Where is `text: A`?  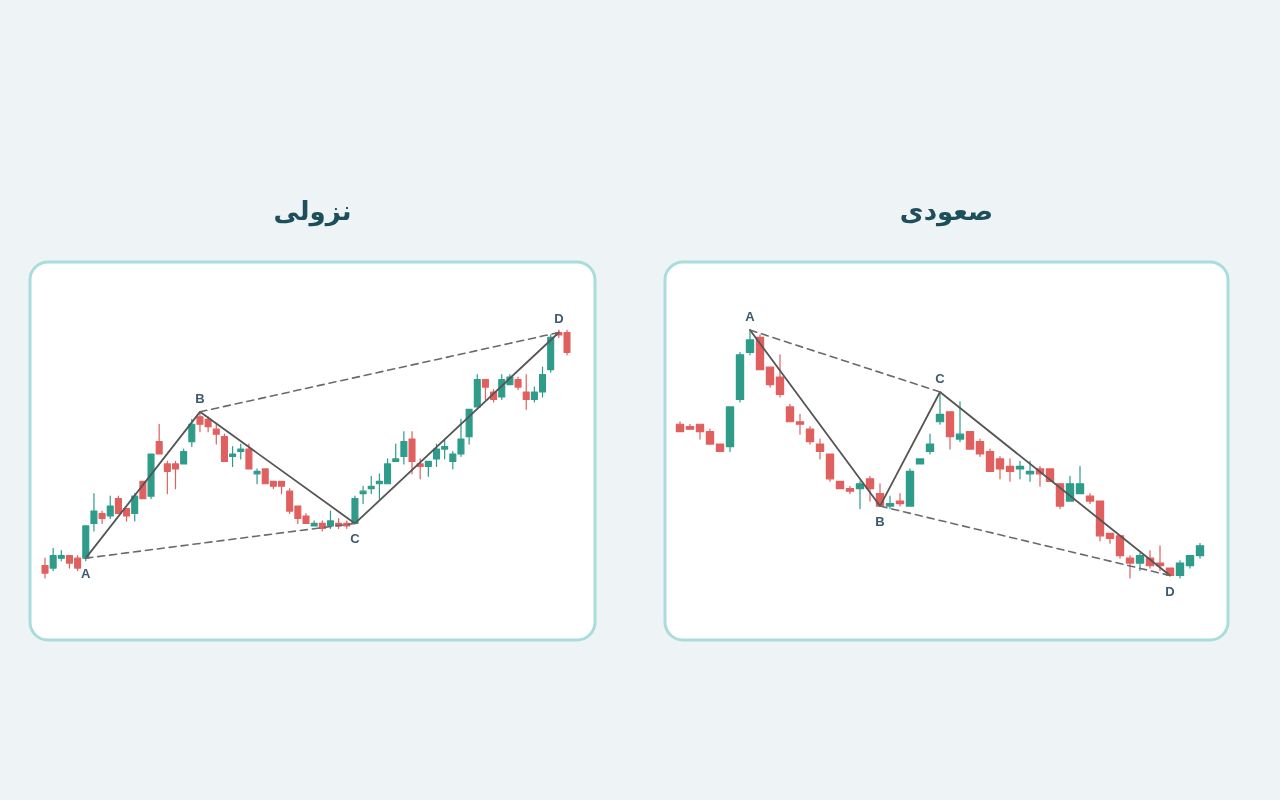
text: A is located at coordinates (750, 316).